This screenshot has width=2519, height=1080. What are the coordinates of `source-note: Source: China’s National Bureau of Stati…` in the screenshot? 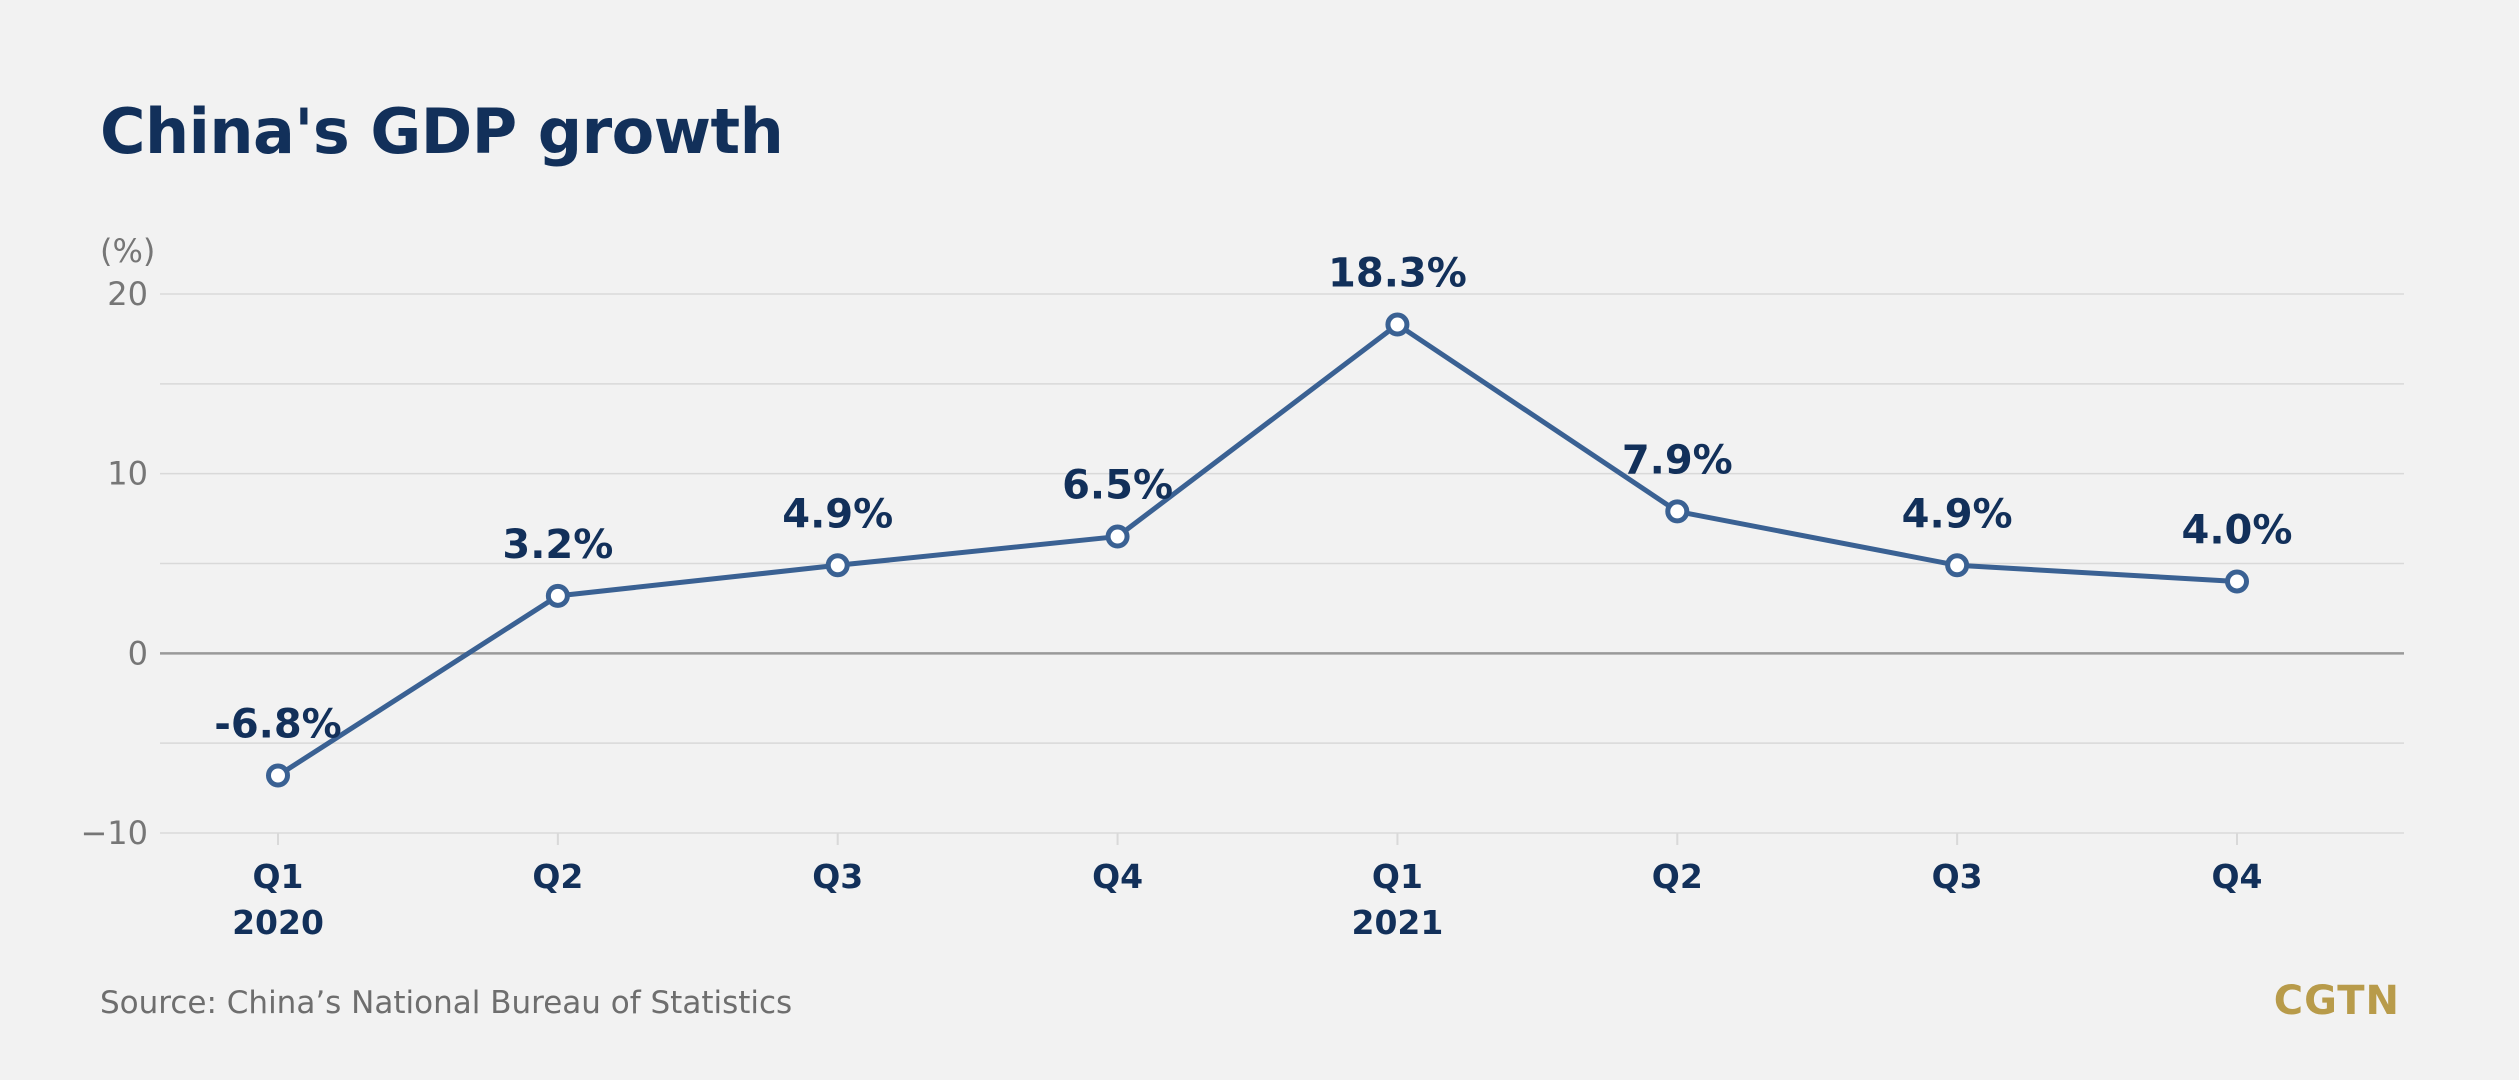 It's located at (446, 1003).